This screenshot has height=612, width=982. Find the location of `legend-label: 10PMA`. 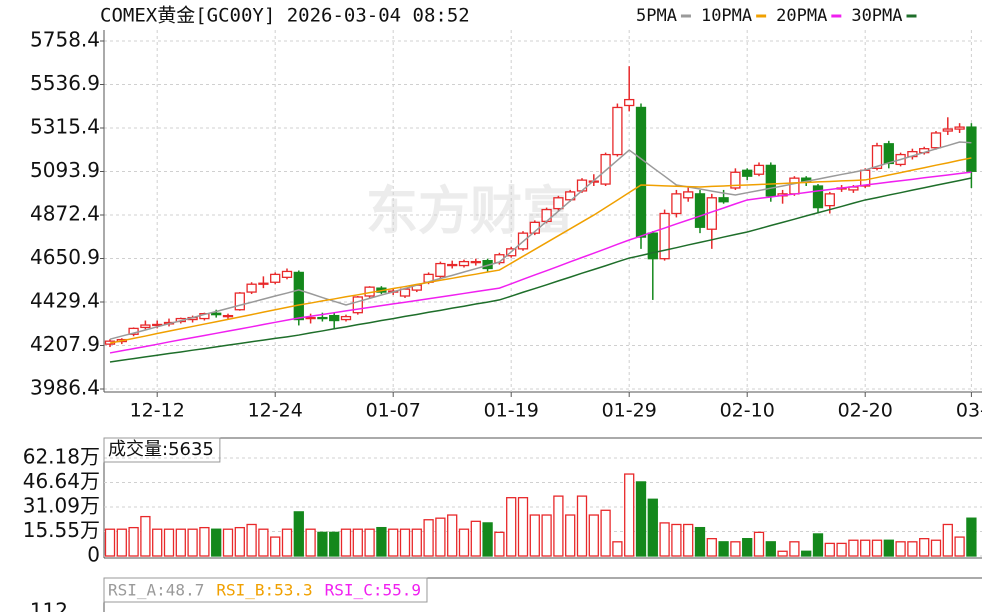

legend-label: 10PMA is located at coordinates (726, 16).